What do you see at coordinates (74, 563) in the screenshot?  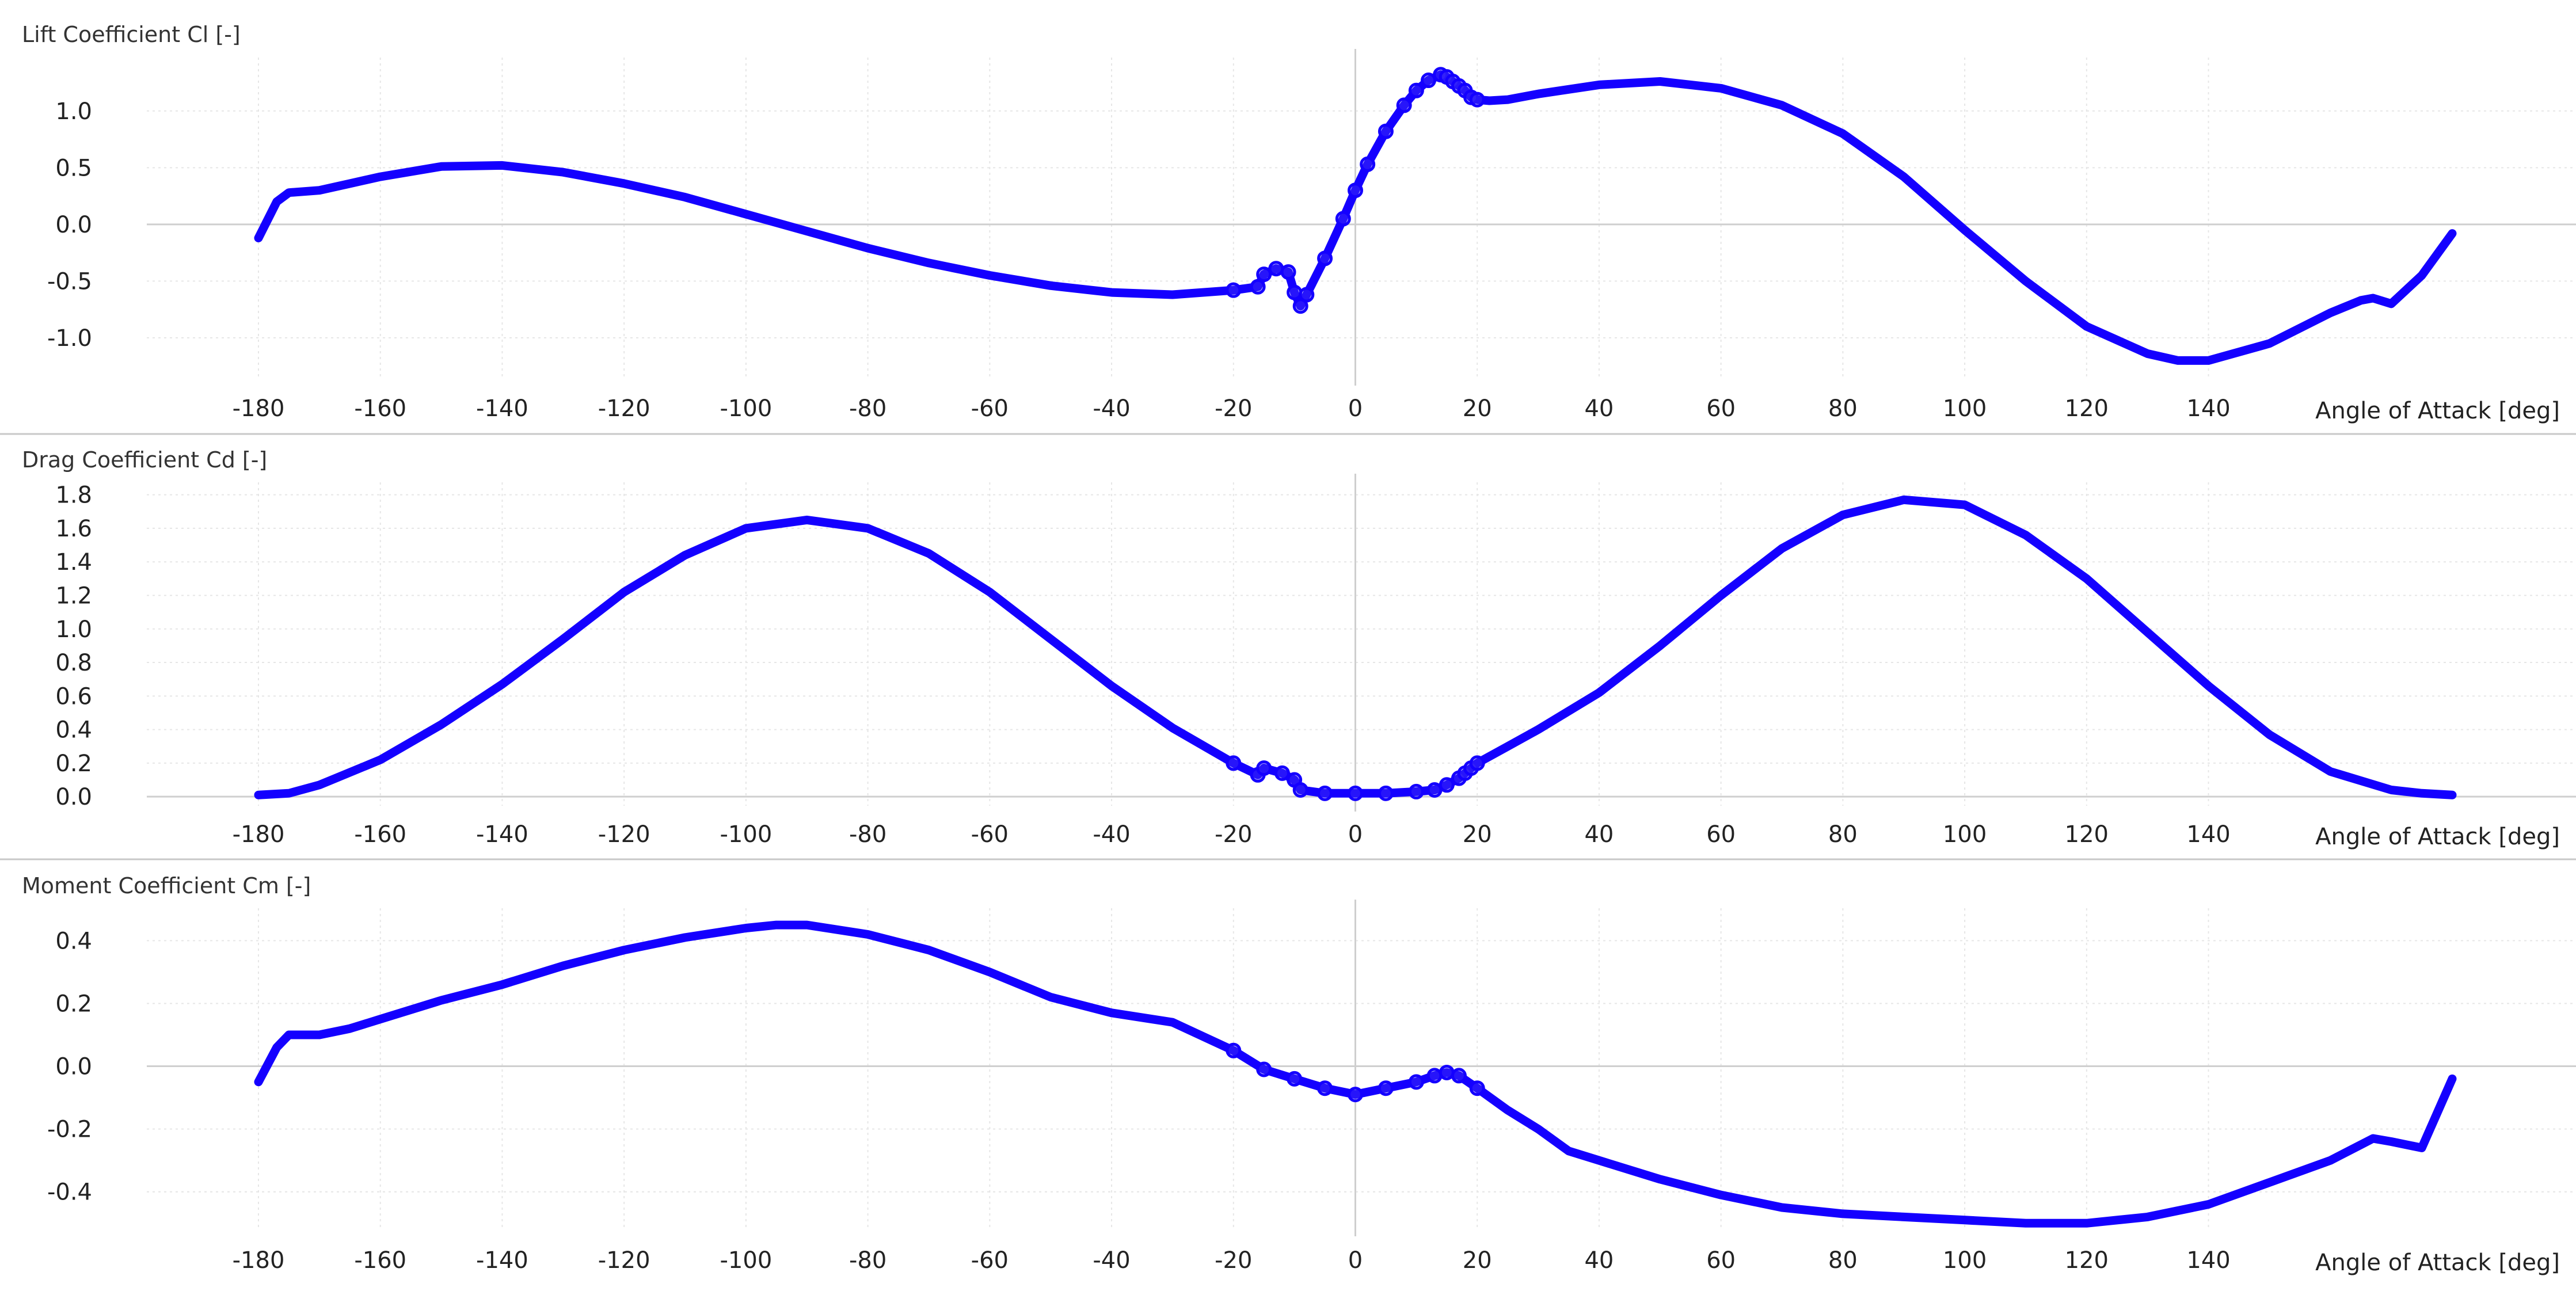 I see `y-tick-label: 1.4` at bounding box center [74, 563].